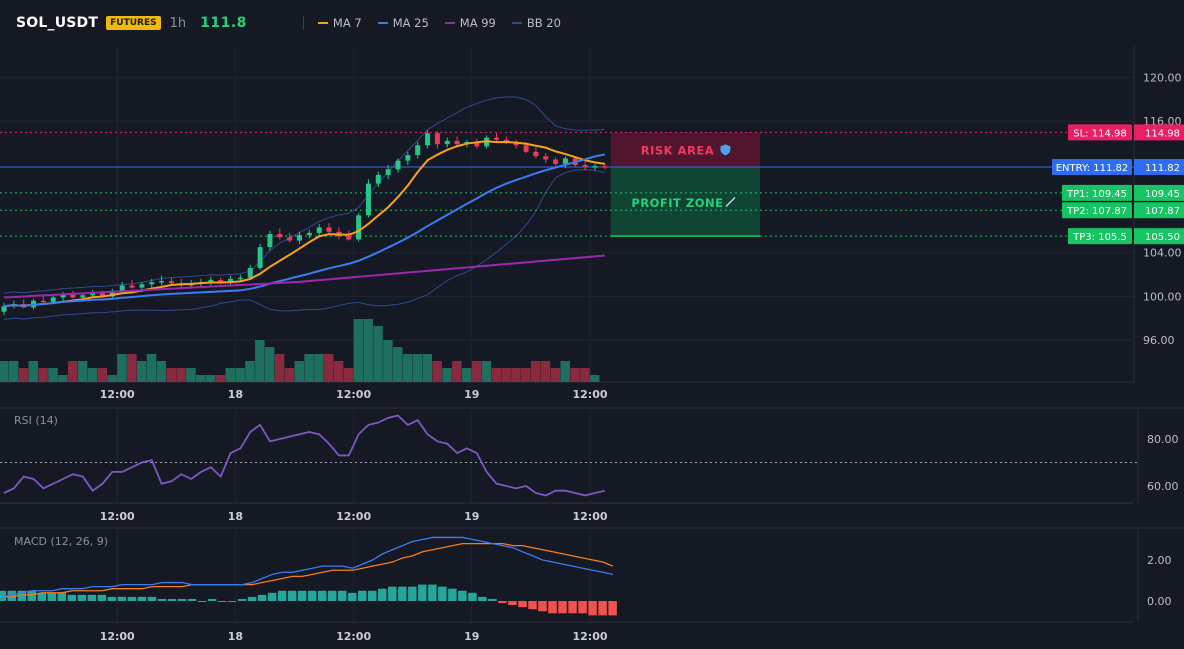  I want to click on legend-ma25: MA 25, so click(403, 23).